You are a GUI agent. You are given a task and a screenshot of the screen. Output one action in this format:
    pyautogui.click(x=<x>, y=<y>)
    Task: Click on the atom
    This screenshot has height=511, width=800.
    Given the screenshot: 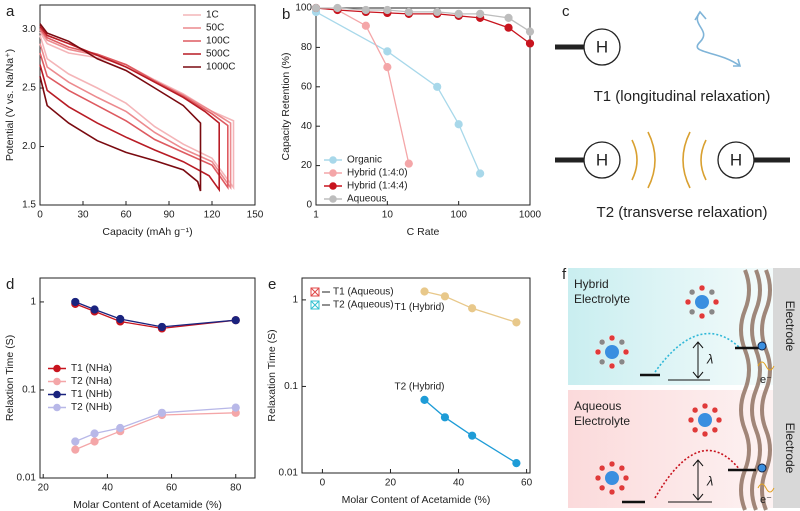 What is the action you would take?
    pyautogui.click(x=602, y=47)
    